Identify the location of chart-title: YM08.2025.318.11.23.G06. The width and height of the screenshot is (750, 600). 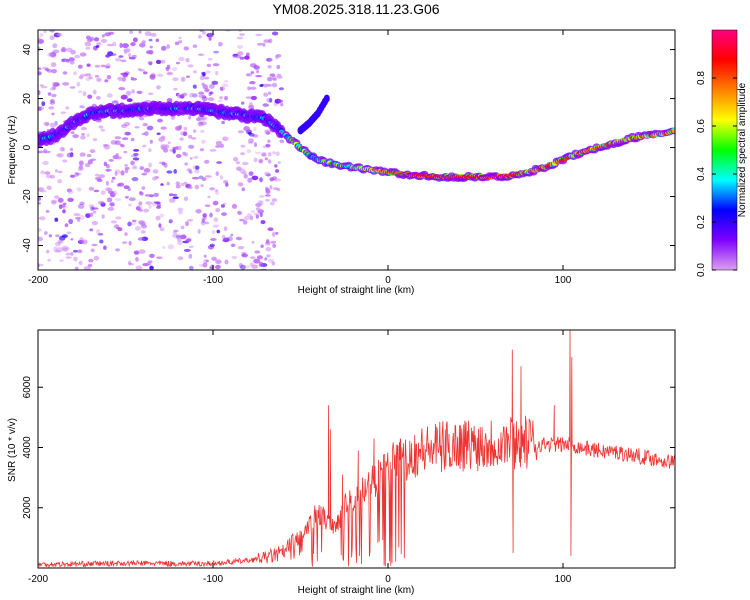
(355, 9).